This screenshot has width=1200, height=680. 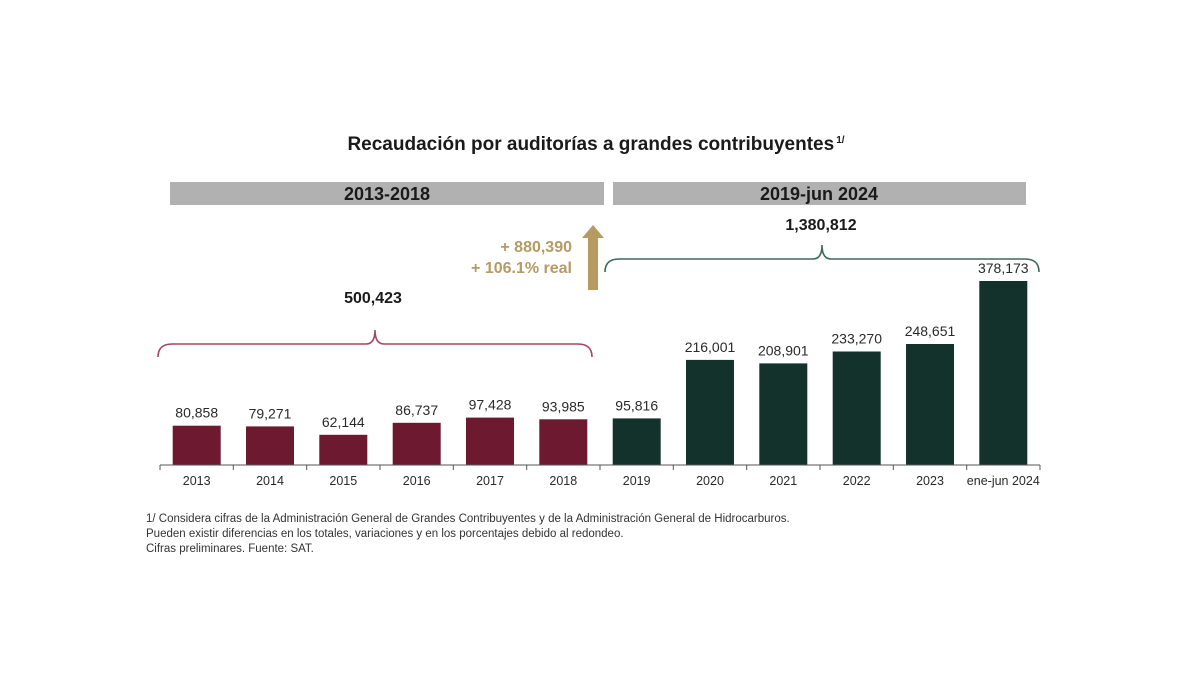 What do you see at coordinates (416, 443) in the screenshot?
I see `bar-2016` at bounding box center [416, 443].